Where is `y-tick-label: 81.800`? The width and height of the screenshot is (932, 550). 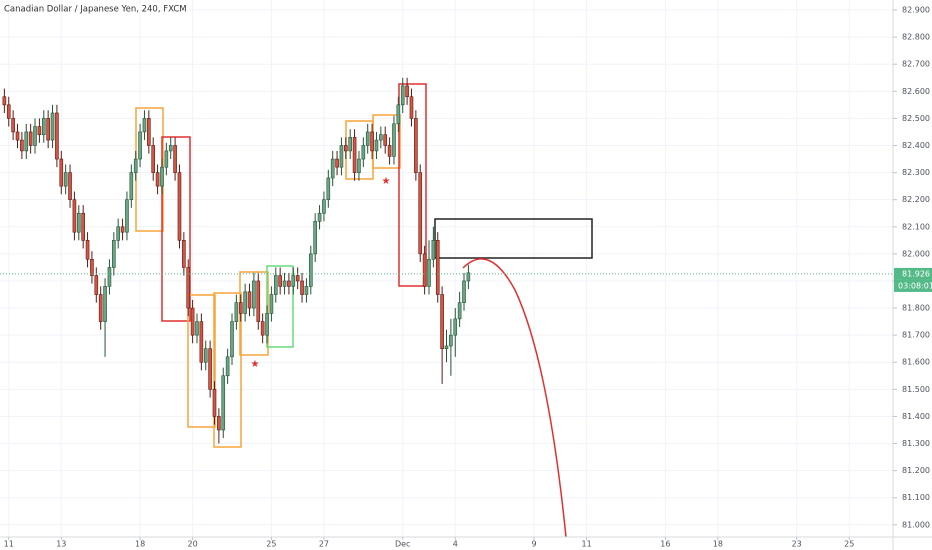
y-tick-label: 81.800 is located at coordinates (916, 308).